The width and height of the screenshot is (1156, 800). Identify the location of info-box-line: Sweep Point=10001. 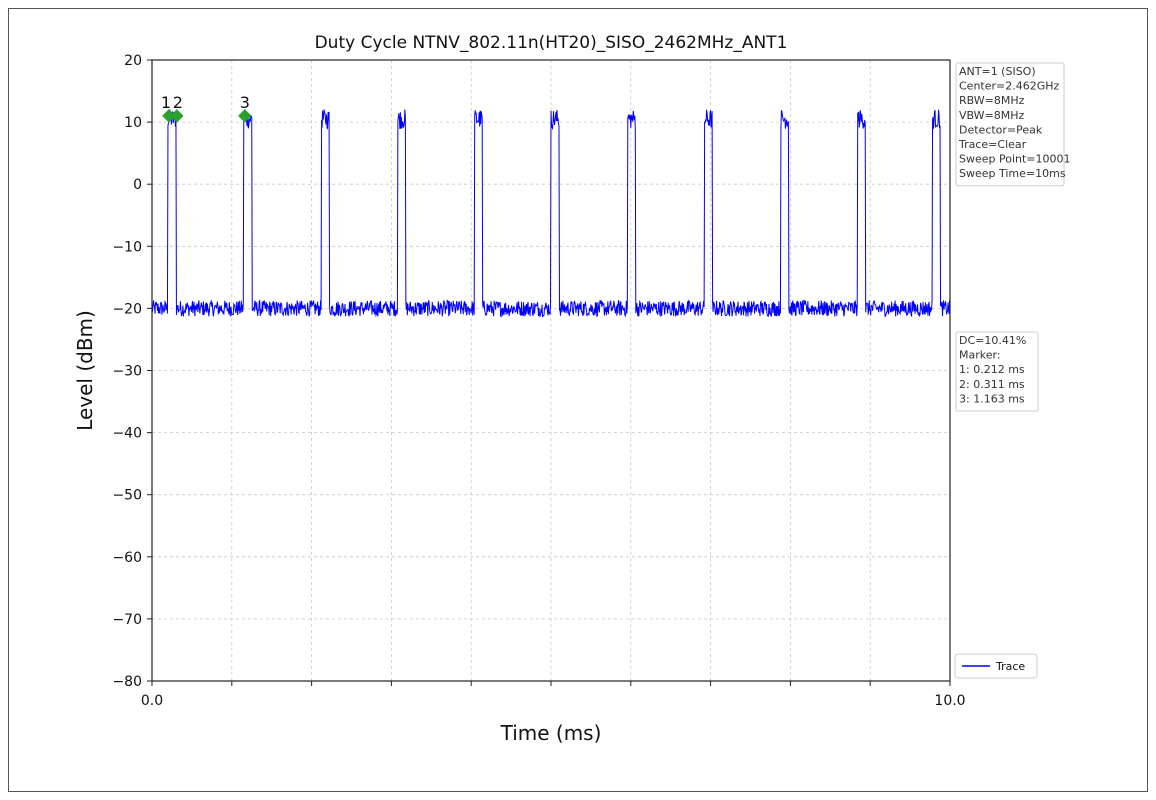
(1015, 159).